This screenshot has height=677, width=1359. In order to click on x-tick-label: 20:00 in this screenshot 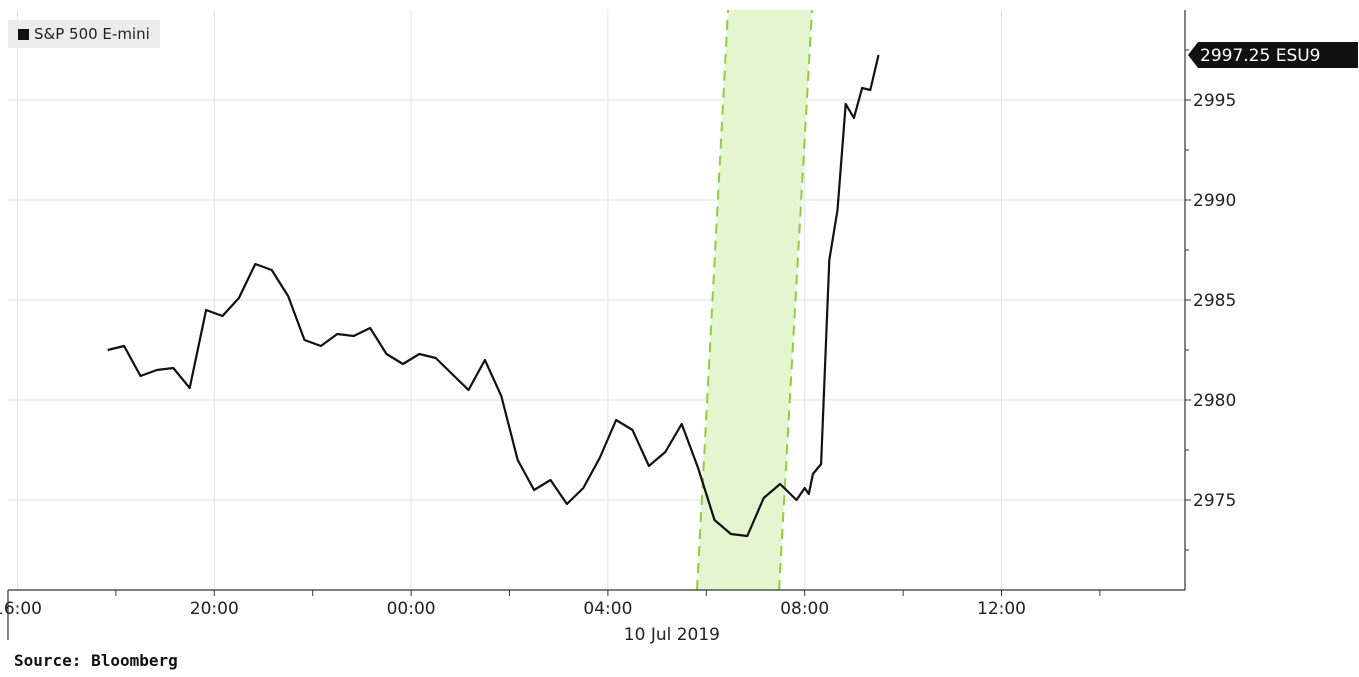, I will do `click(214, 609)`.